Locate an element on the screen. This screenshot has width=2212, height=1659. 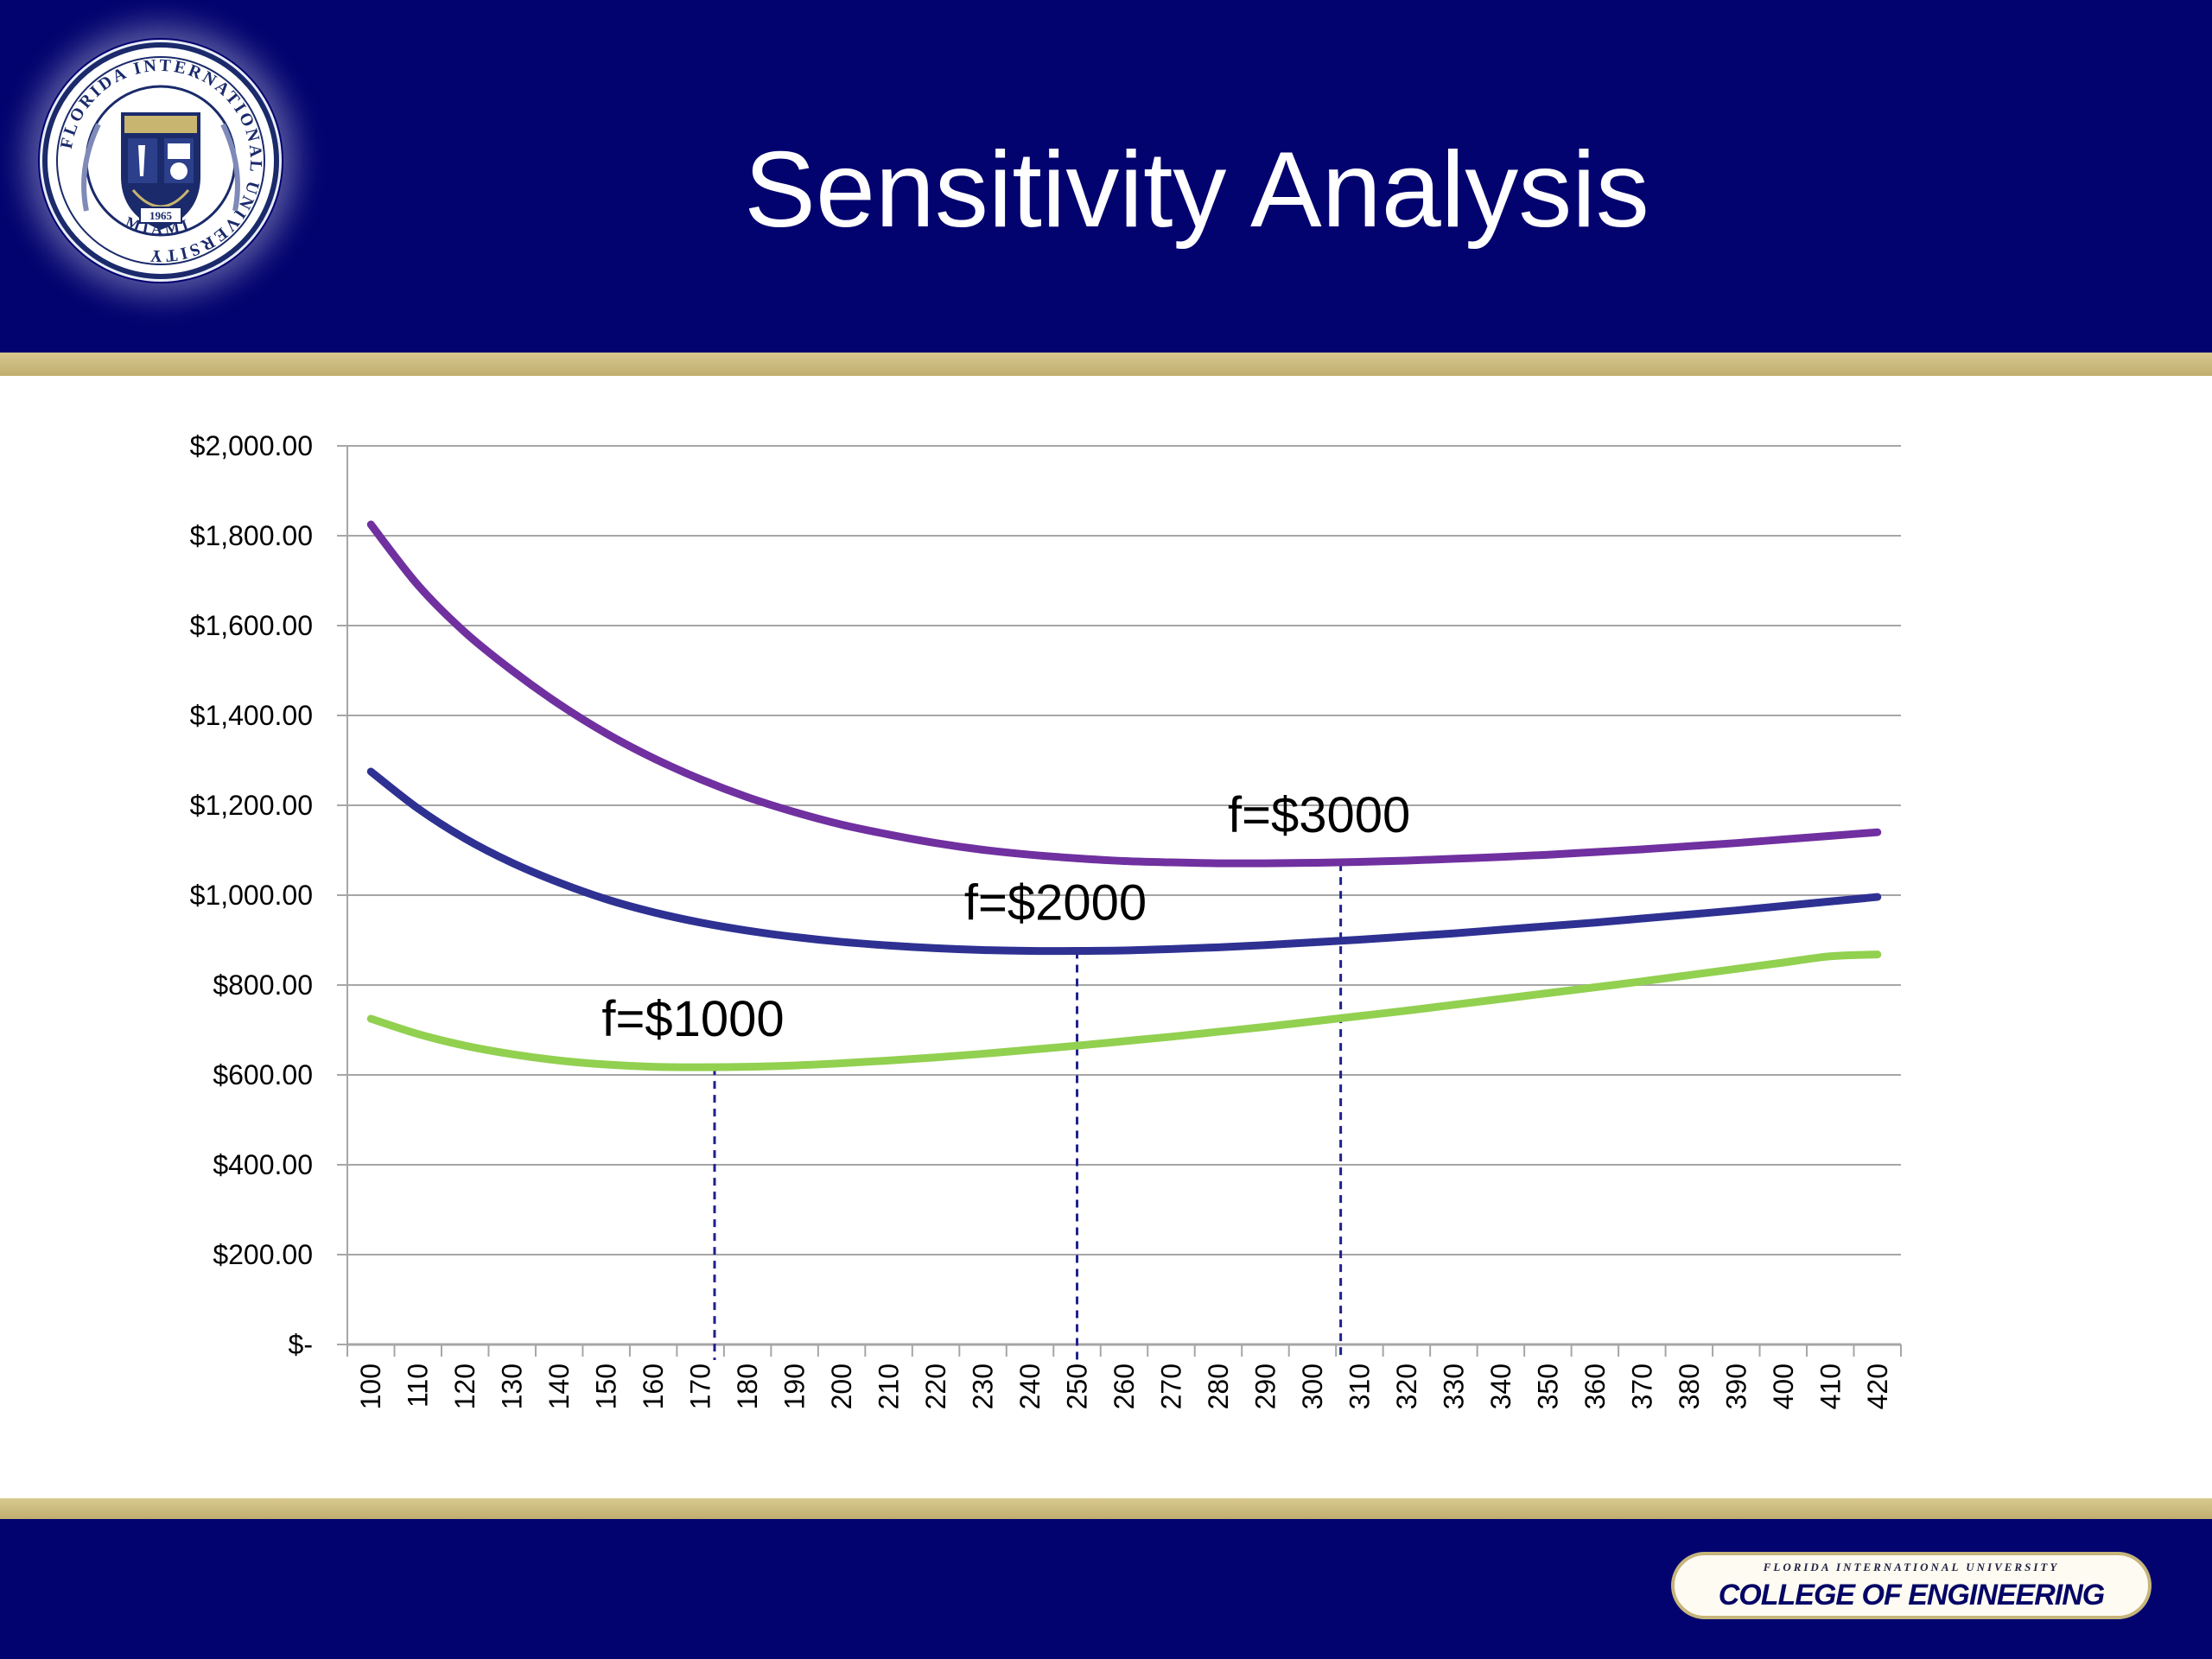
logo-college-text: COLLEGE OF ENGINEERING is located at coordinates (1911, 1595).